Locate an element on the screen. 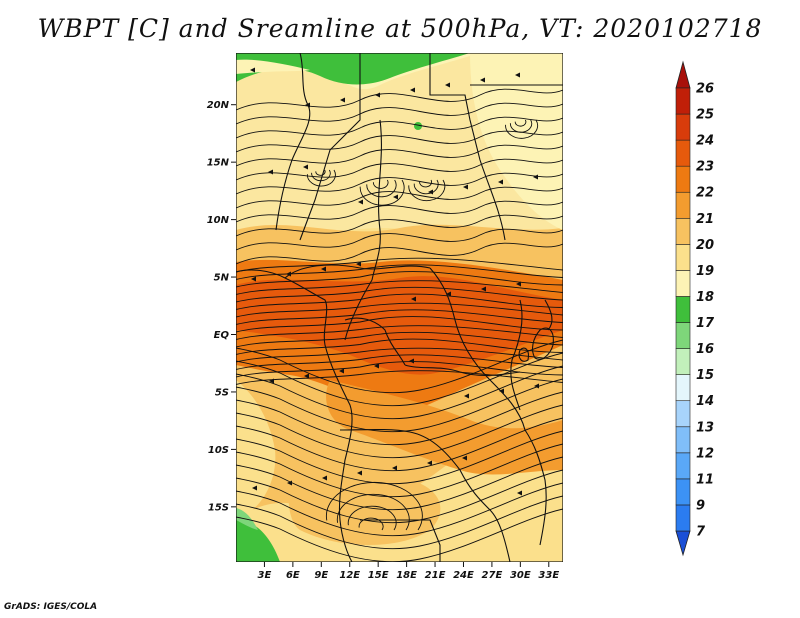 Image resolution: width=800 pixels, height=618 pixels. lat-tick-label: 5S is located at coordinates (222, 392).